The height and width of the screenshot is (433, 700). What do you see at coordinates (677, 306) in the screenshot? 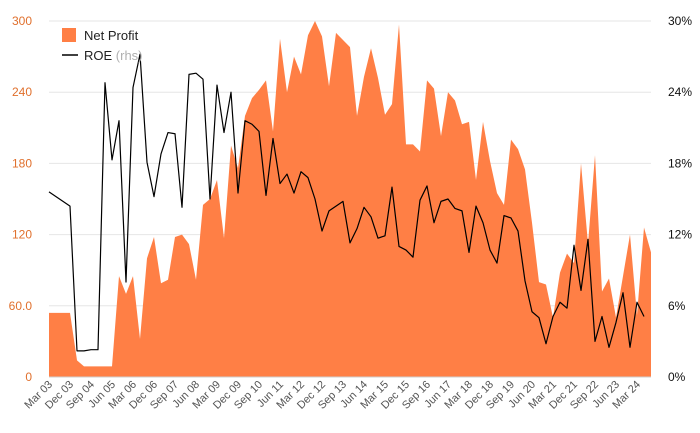
I see `y-right-tick-label: 6%` at bounding box center [677, 306].